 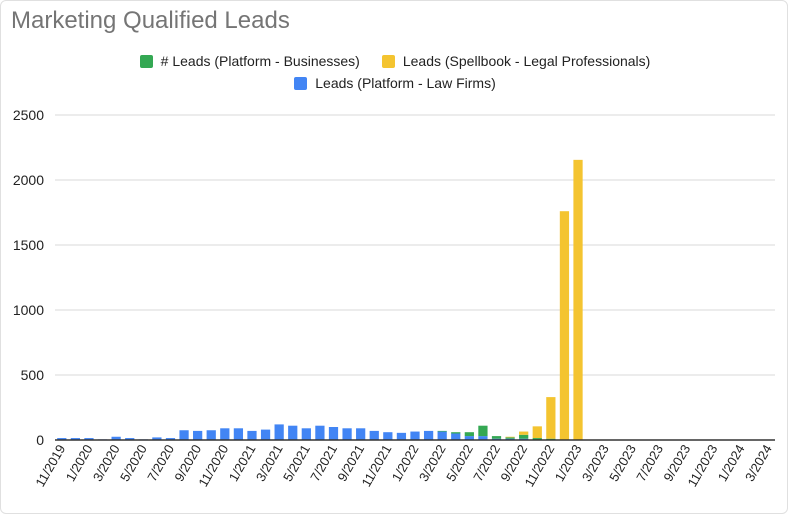 What do you see at coordinates (50, 465) in the screenshot?
I see `x-tick-label: 11/2019` at bounding box center [50, 465].